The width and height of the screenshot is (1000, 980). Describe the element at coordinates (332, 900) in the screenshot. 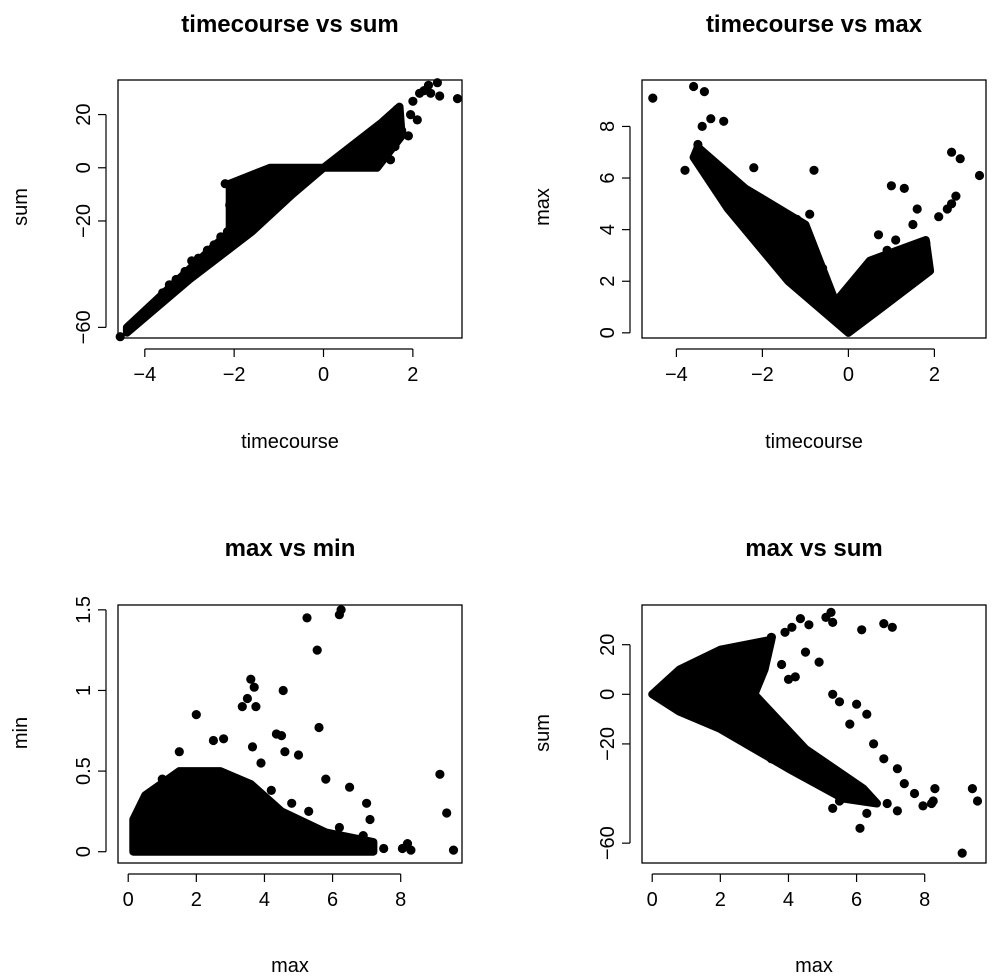

I see `panel-3-x-tick-label: 6` at that location.